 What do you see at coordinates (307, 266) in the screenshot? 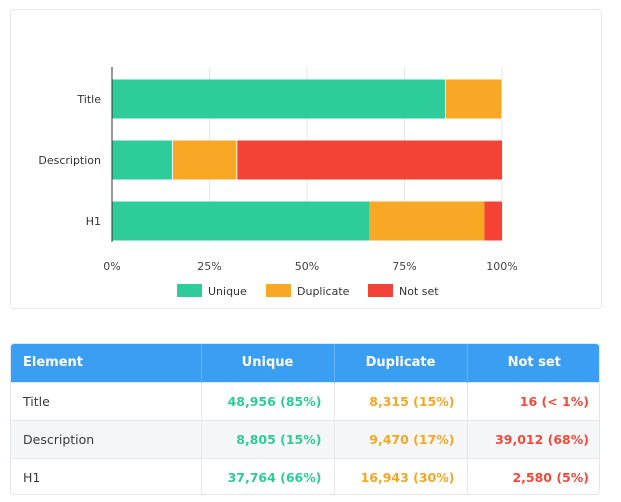
I see `x-tick-label: 50%` at bounding box center [307, 266].